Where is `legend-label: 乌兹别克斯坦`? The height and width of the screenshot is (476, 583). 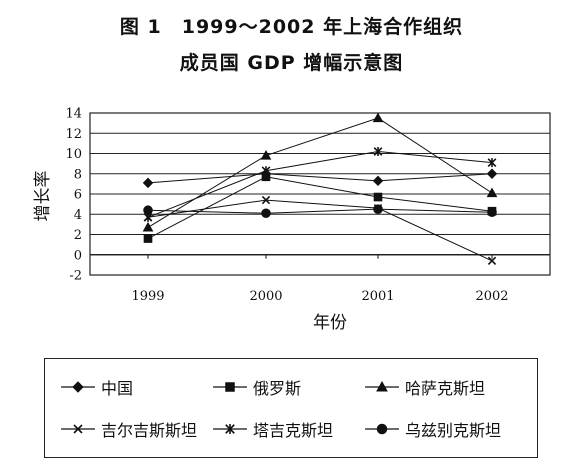 legend-label: 乌兹别克斯坦 is located at coordinates (453, 430).